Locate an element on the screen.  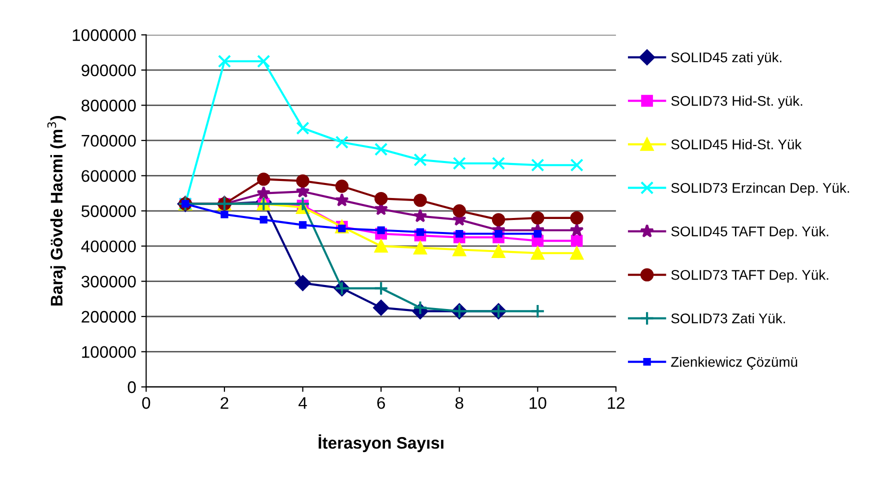
y-tick-label: 600000 is located at coordinates (109, 176).